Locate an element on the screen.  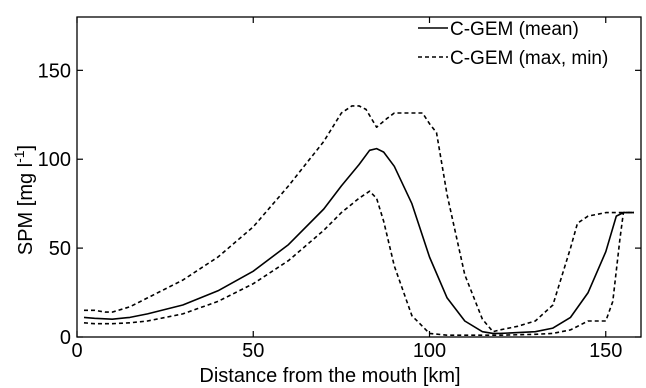
x-tick-label: 0 is located at coordinates (76, 351).